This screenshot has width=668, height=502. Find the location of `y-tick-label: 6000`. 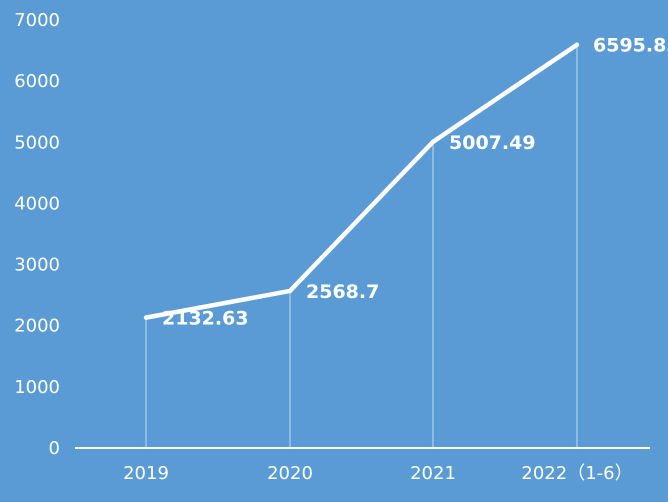

y-tick-label: 6000 is located at coordinates (37, 81).